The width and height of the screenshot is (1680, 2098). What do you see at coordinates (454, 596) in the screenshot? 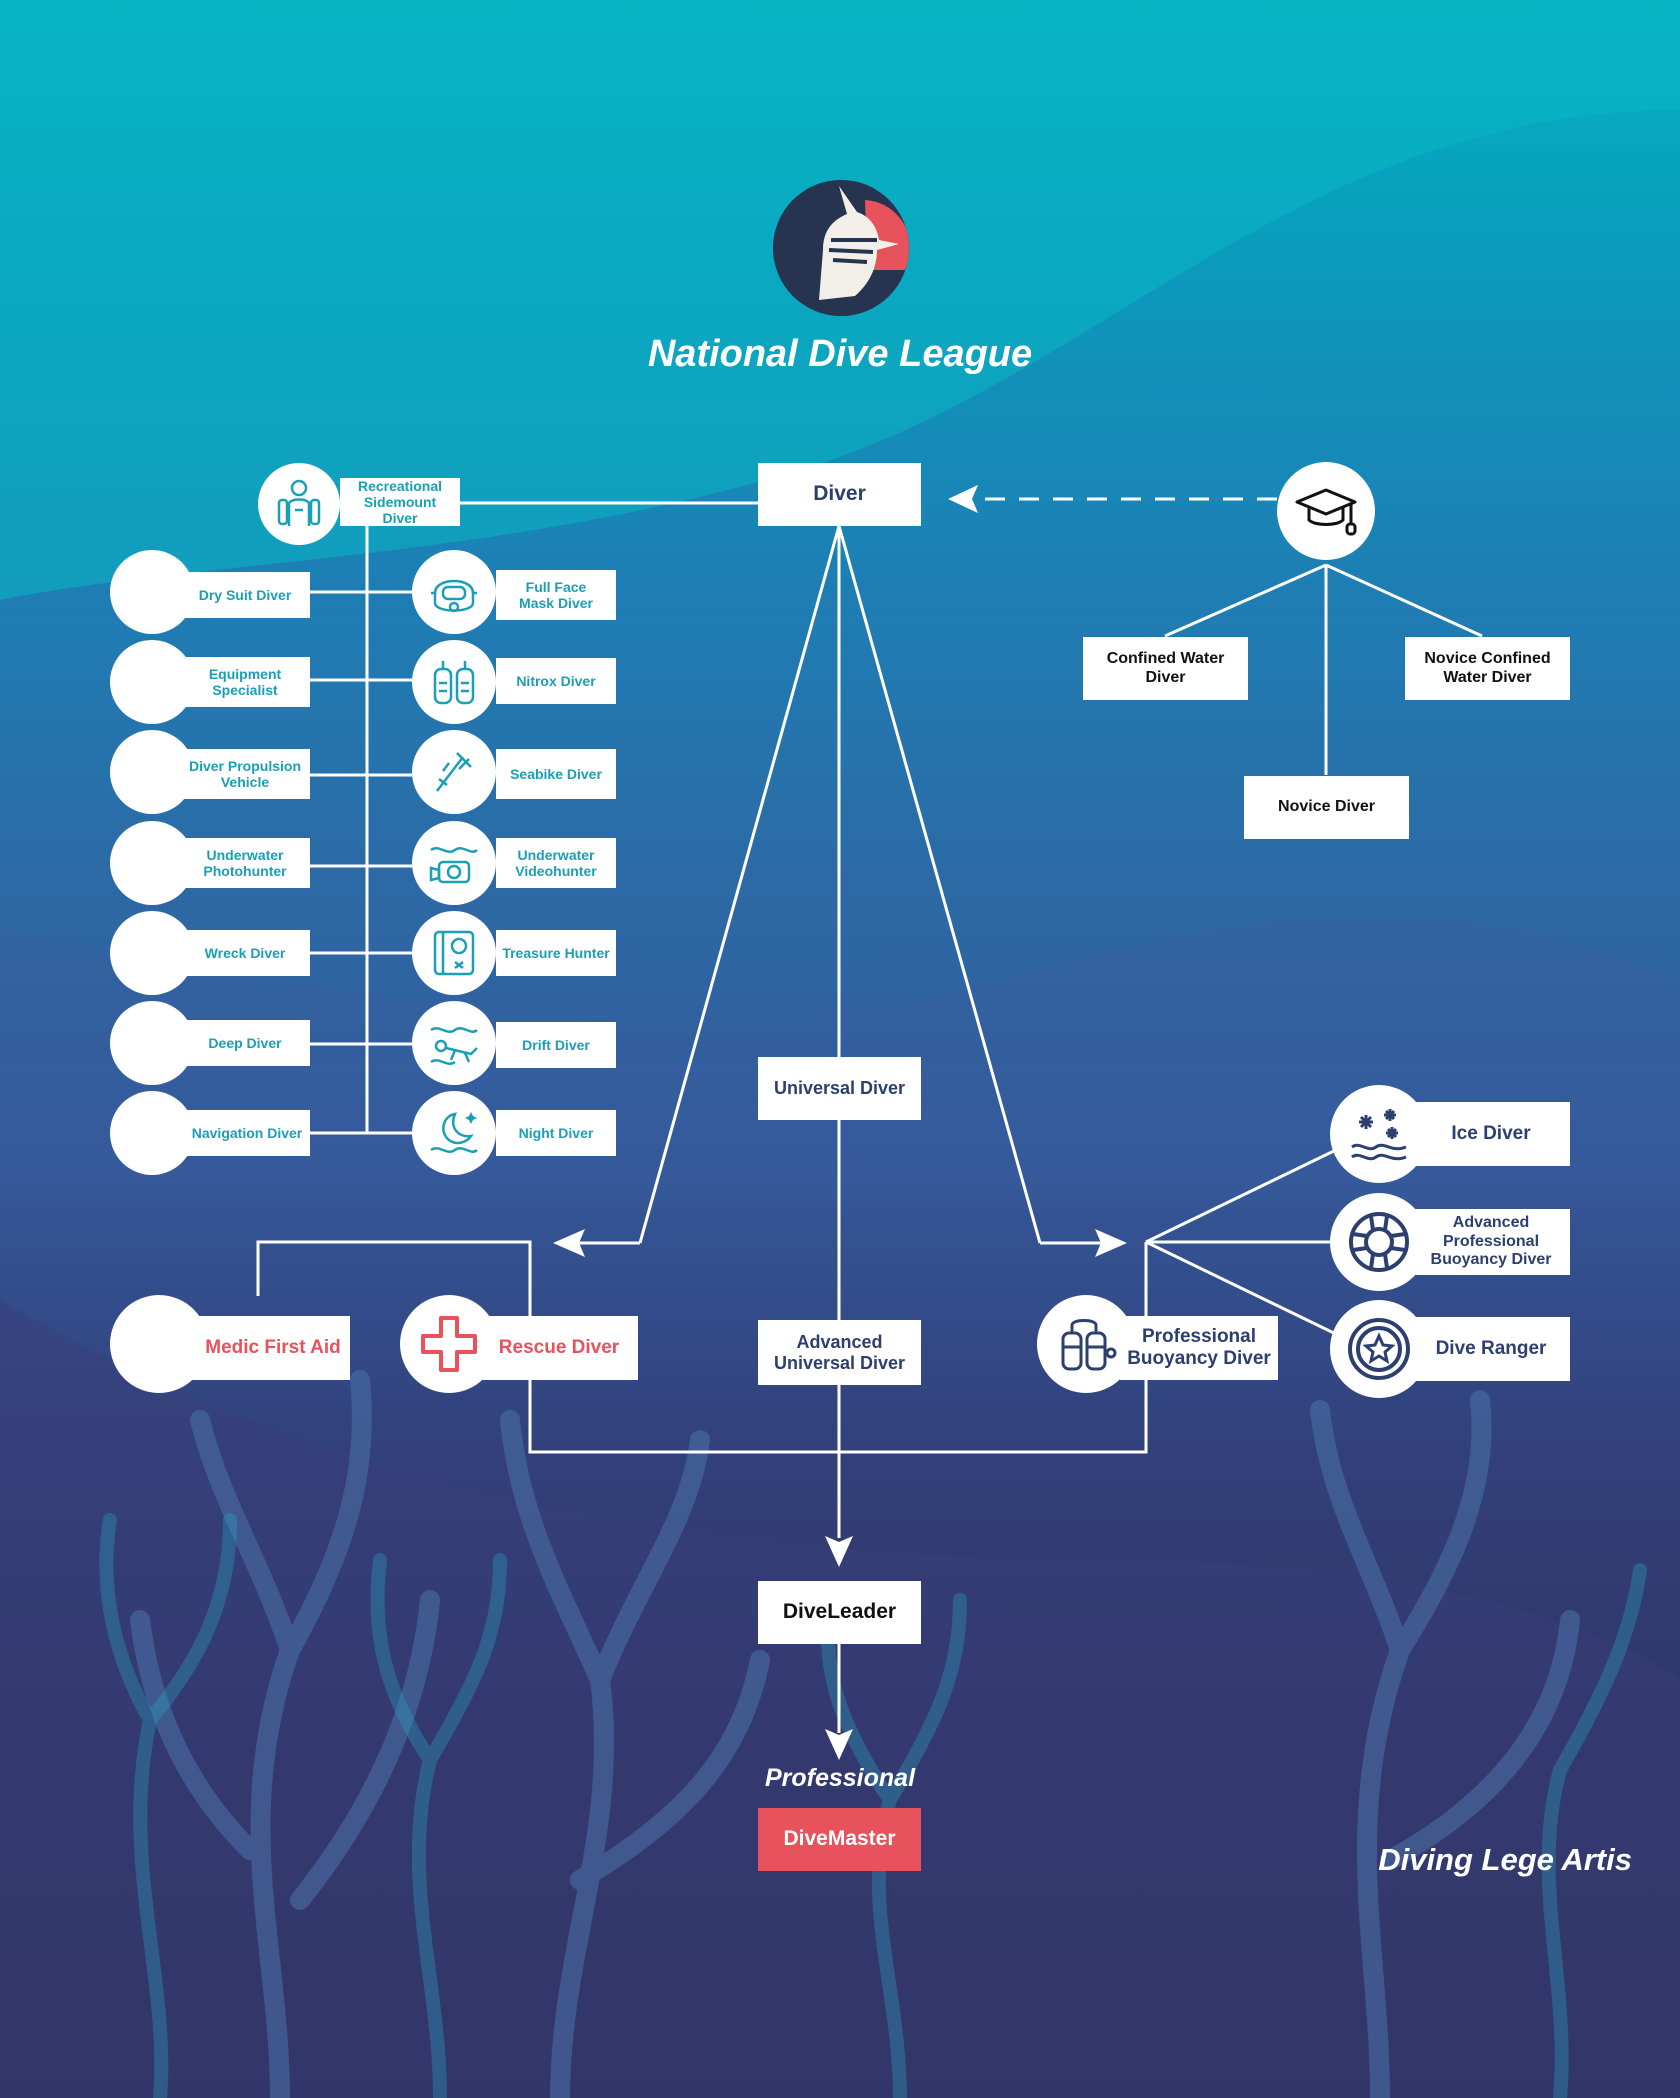
I see `full-face-mask-icon` at bounding box center [454, 596].